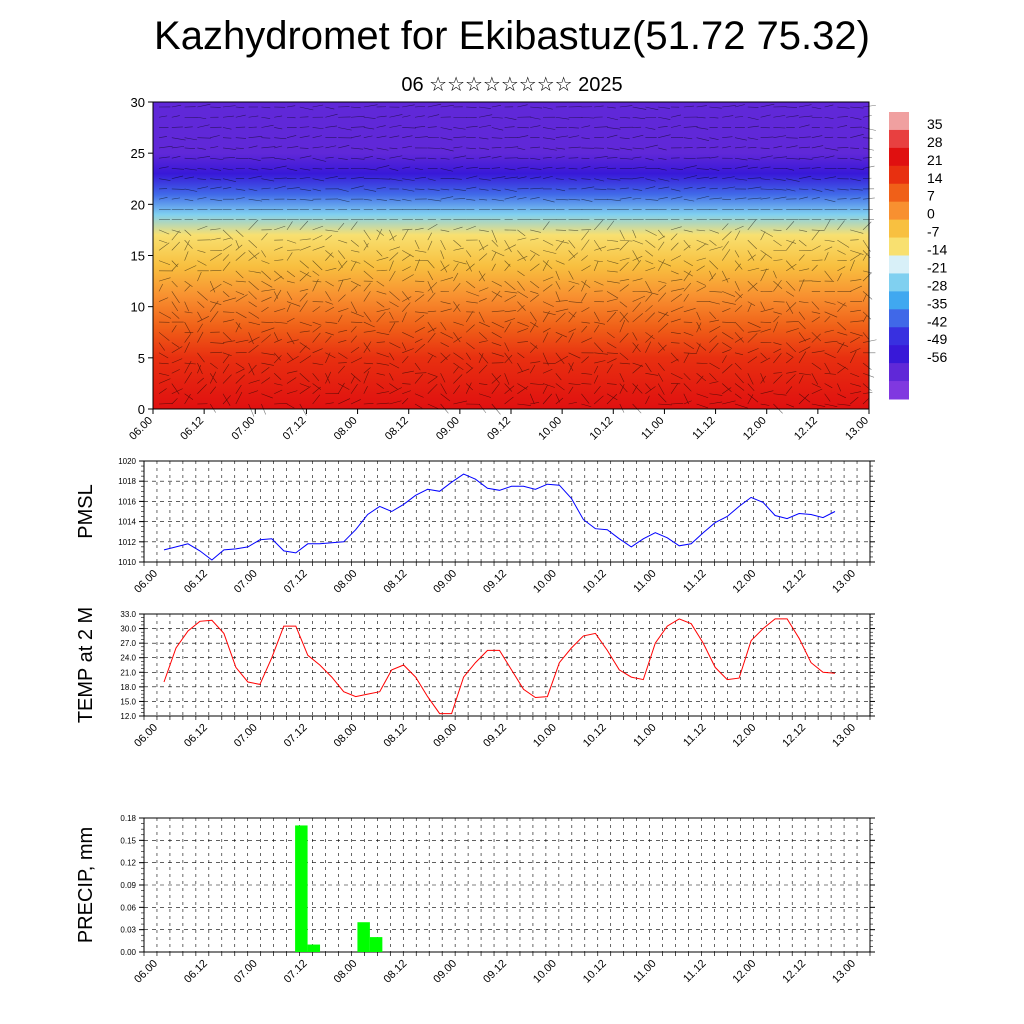 Image resolution: width=1024 pixels, height=1024 pixels. What do you see at coordinates (128, 672) in the screenshot?
I see `y-tick-label: 21.0` at bounding box center [128, 672].